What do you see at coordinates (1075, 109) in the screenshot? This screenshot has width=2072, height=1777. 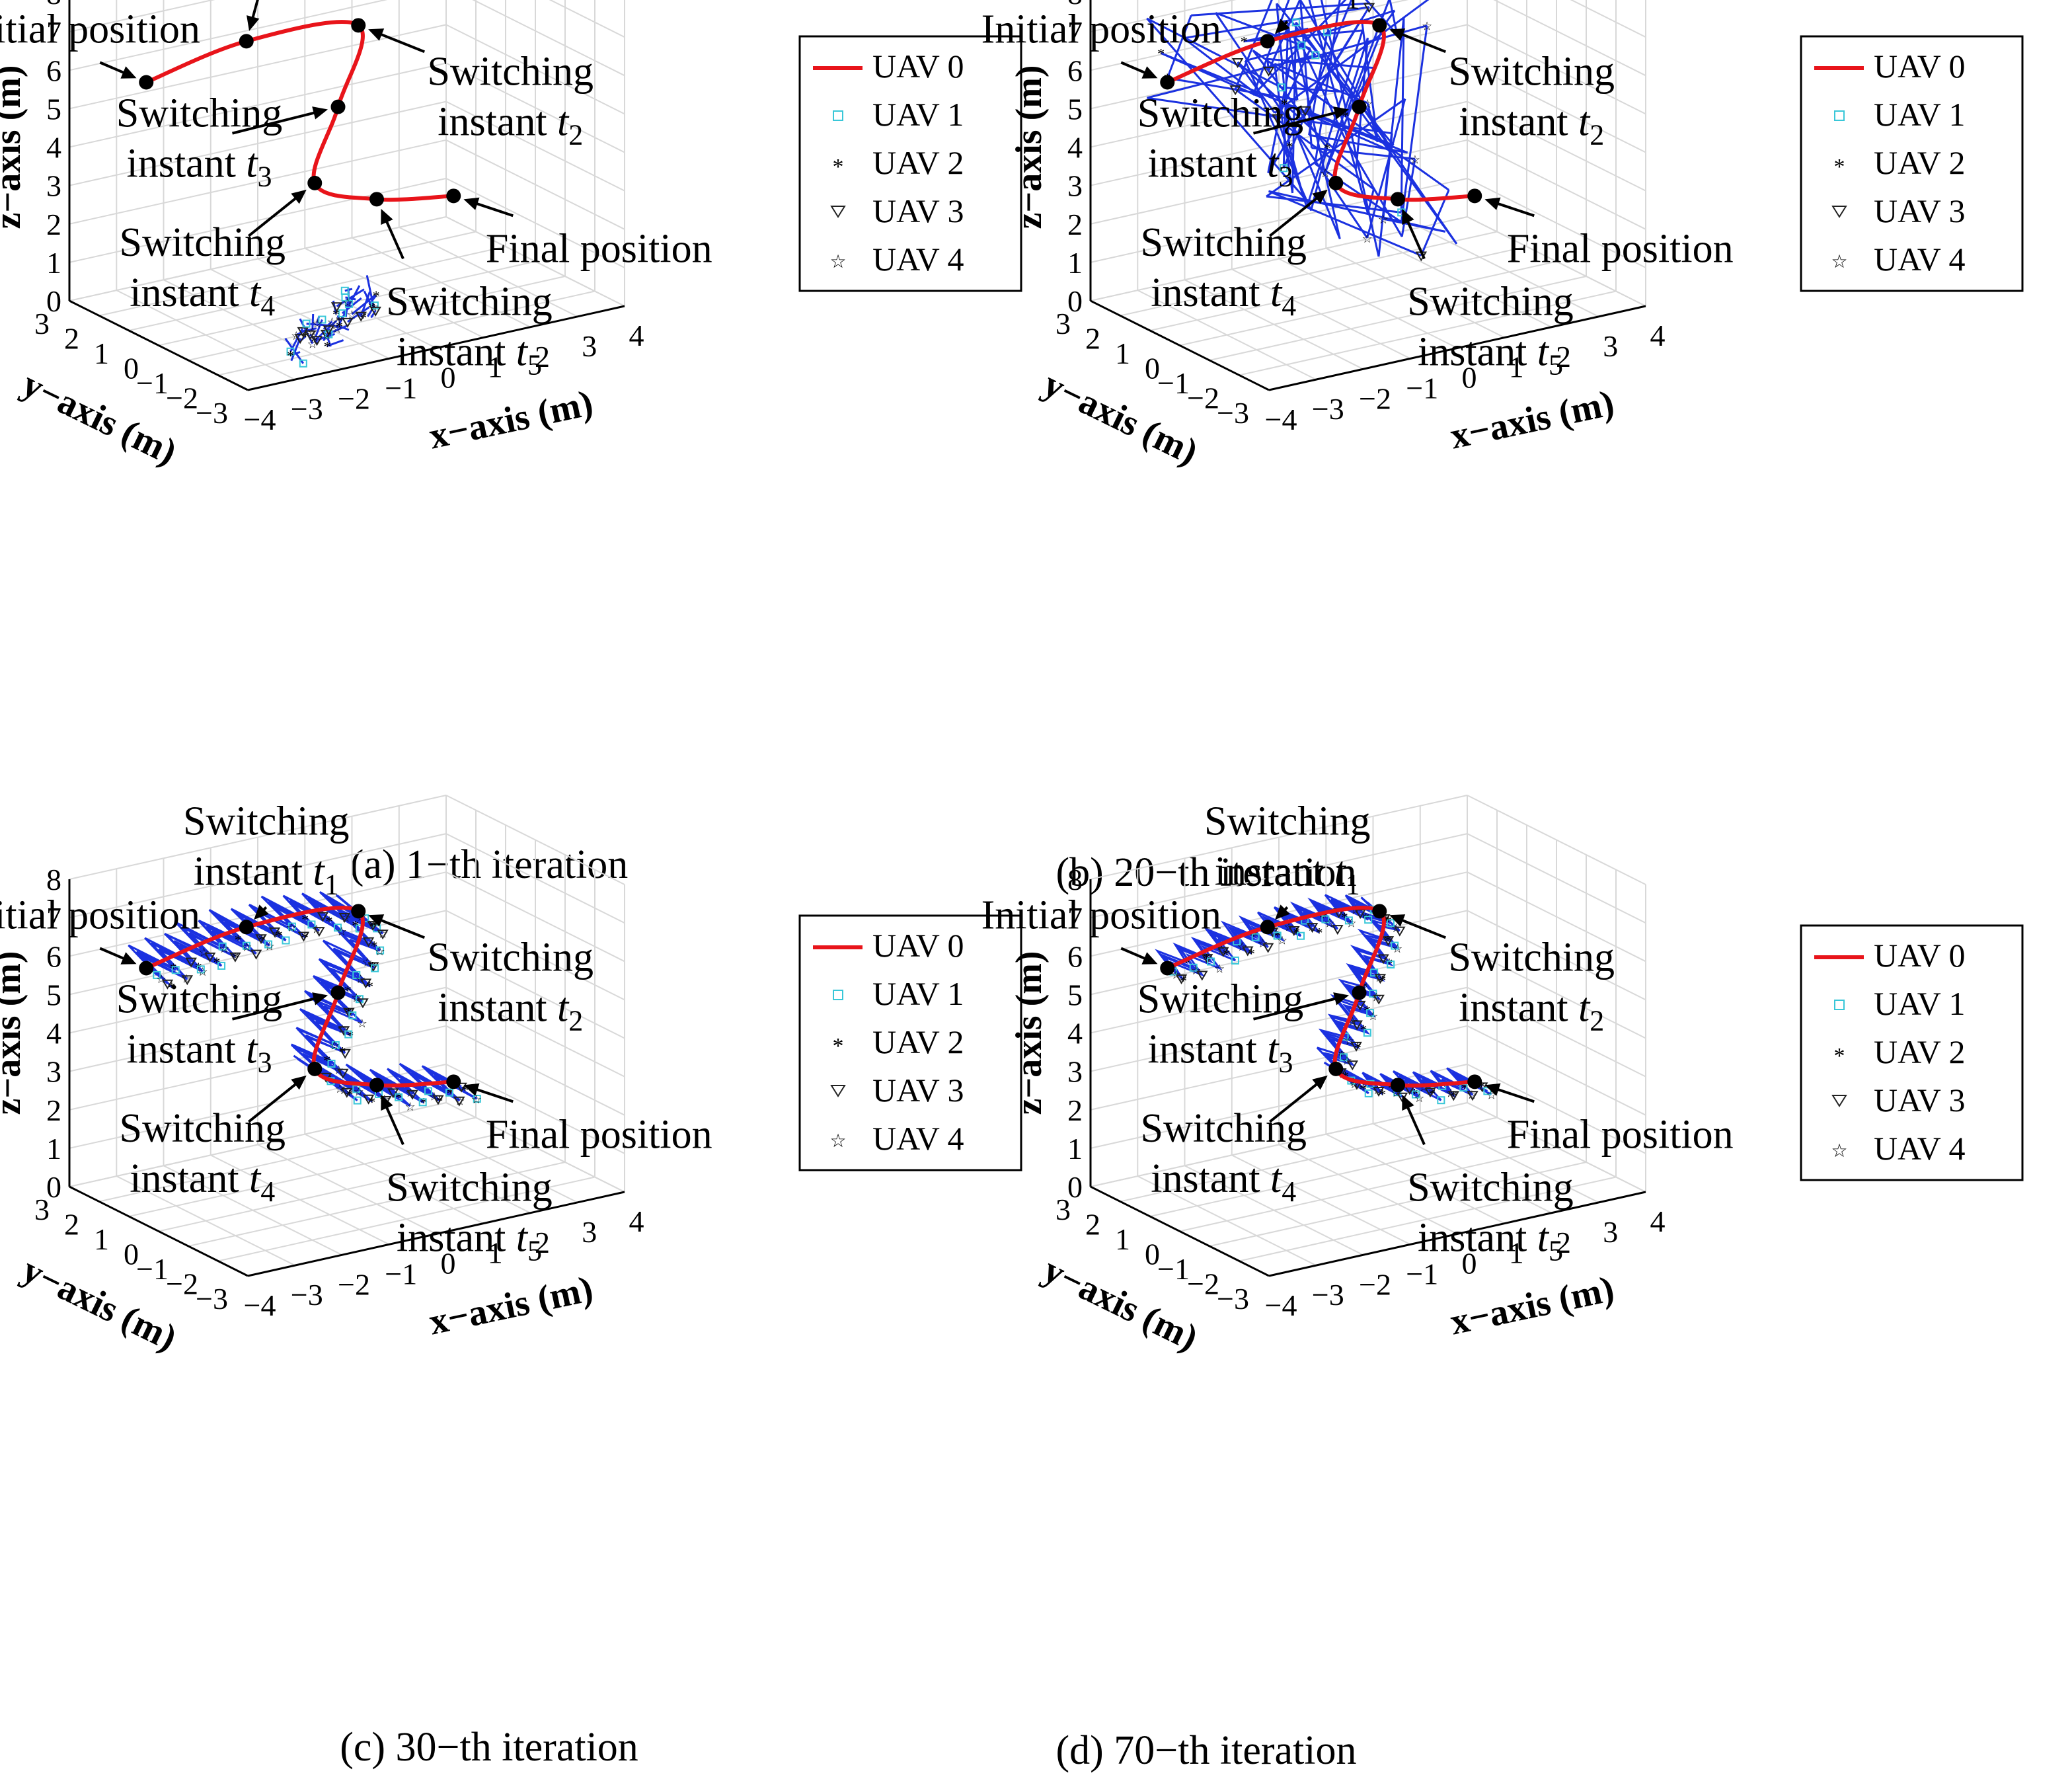 I see `z-tick-label: 5` at bounding box center [1075, 109].